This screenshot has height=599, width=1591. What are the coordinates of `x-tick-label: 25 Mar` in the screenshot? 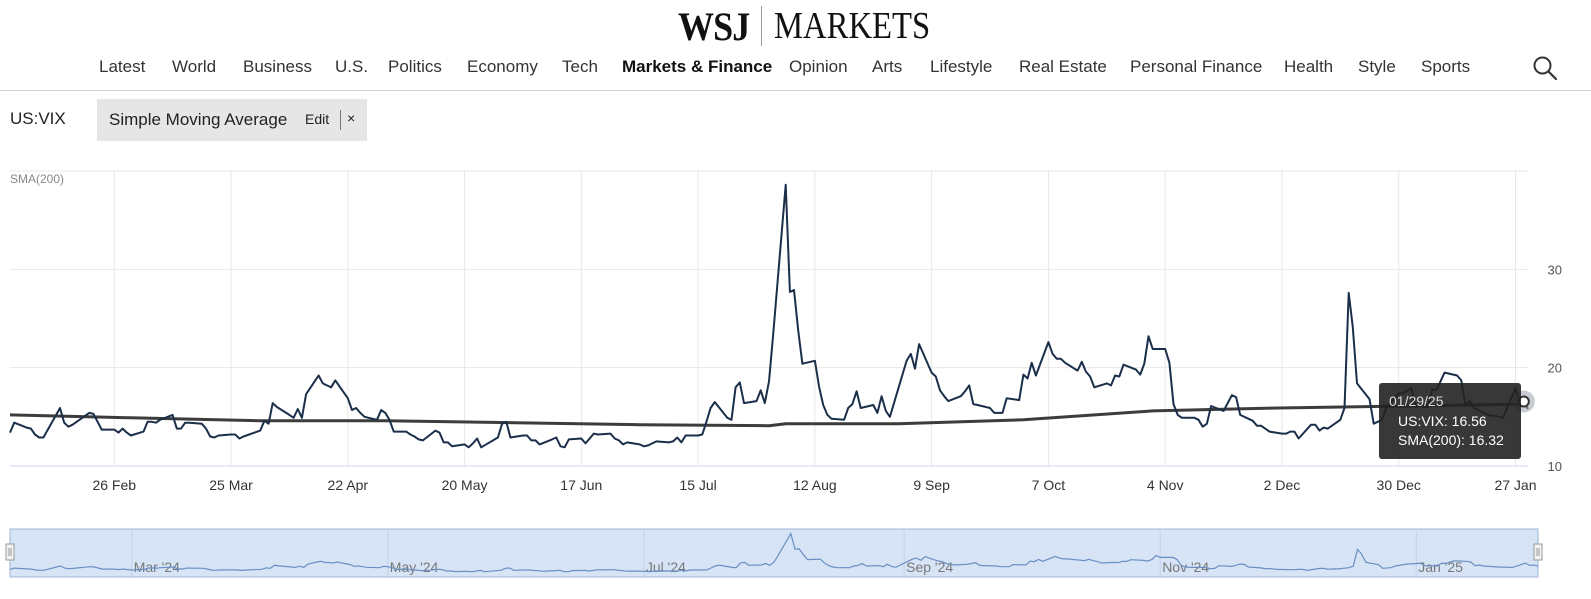 It's located at (231, 485).